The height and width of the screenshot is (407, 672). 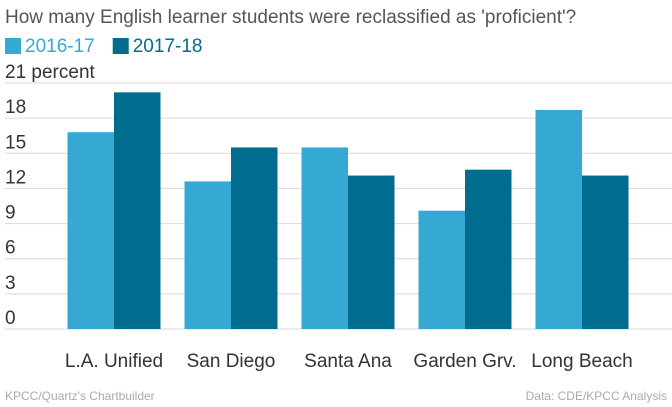 I want to click on source: Data: CDE/KPCC Analysis, so click(x=596, y=396).